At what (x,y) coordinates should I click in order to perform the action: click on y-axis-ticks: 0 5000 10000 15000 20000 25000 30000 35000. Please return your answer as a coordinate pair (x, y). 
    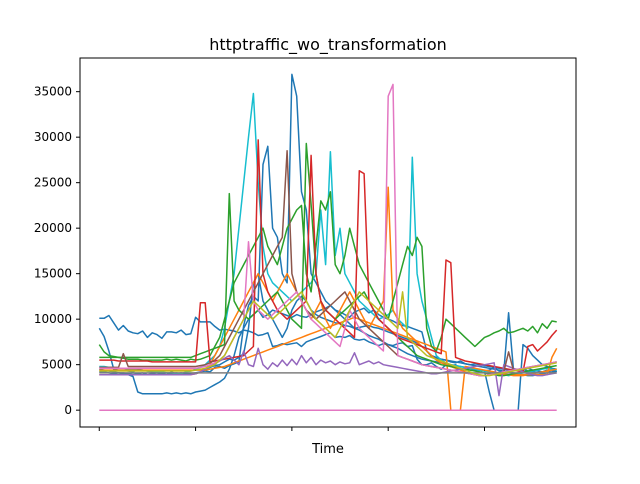
    Looking at the image, I should click on (57, 251).